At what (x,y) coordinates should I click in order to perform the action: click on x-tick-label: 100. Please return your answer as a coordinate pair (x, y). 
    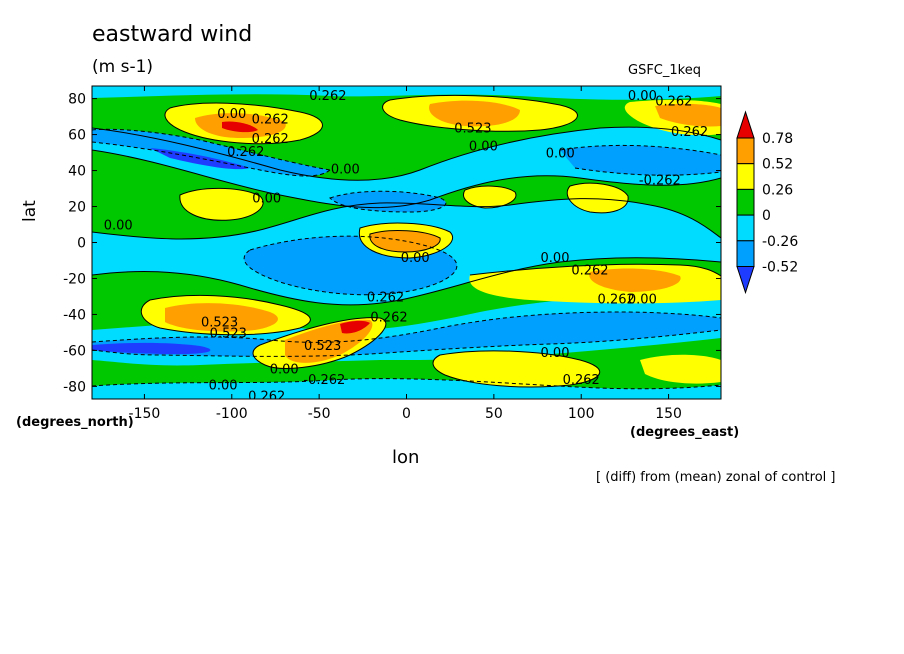
    Looking at the image, I should click on (581, 414).